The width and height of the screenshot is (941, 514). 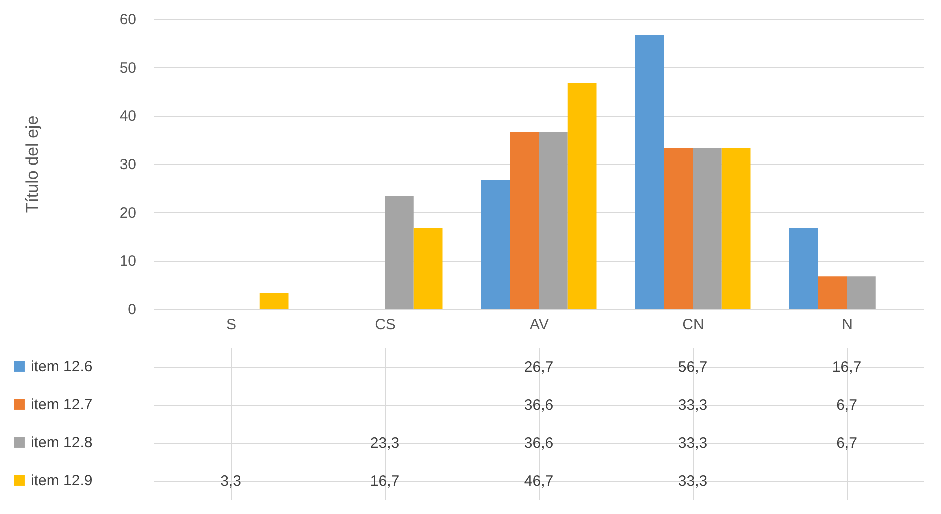 What do you see at coordinates (847, 325) in the screenshot?
I see `x-tick-label: N` at bounding box center [847, 325].